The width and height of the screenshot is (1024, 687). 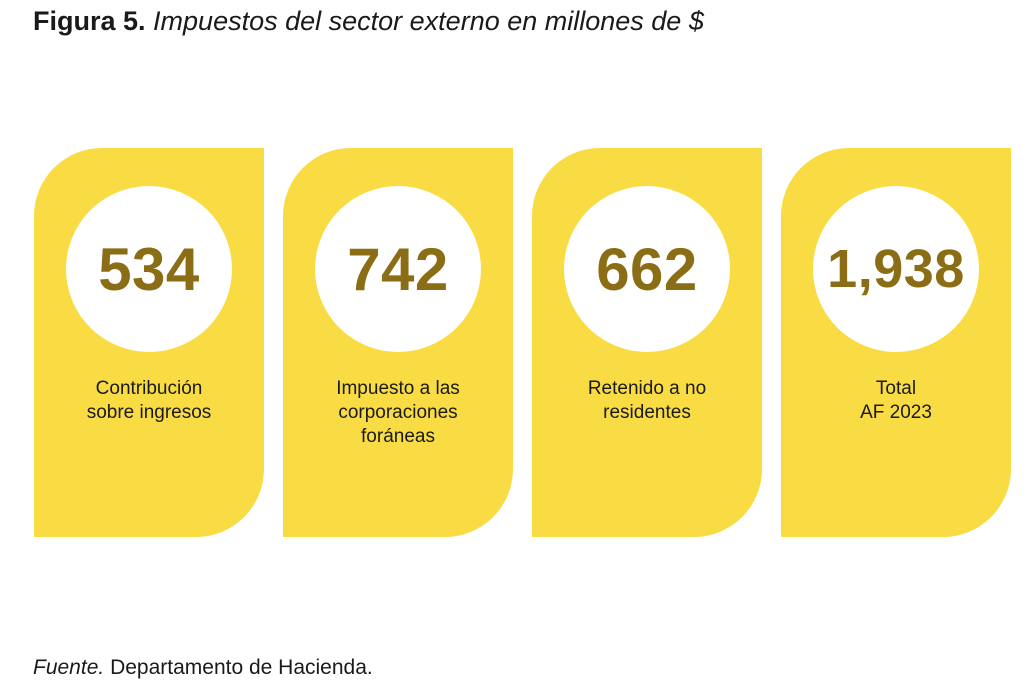 I want to click on metric-value: 742, so click(x=398, y=269).